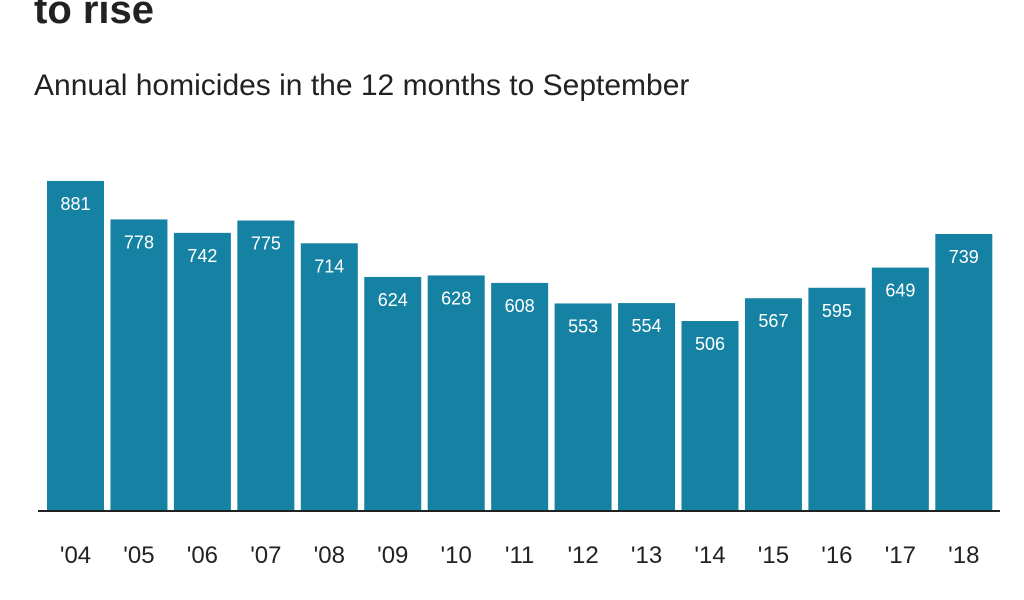 The height and width of the screenshot is (600, 1024). What do you see at coordinates (900, 291) in the screenshot?
I see `bar-value-label-13: 649` at bounding box center [900, 291].